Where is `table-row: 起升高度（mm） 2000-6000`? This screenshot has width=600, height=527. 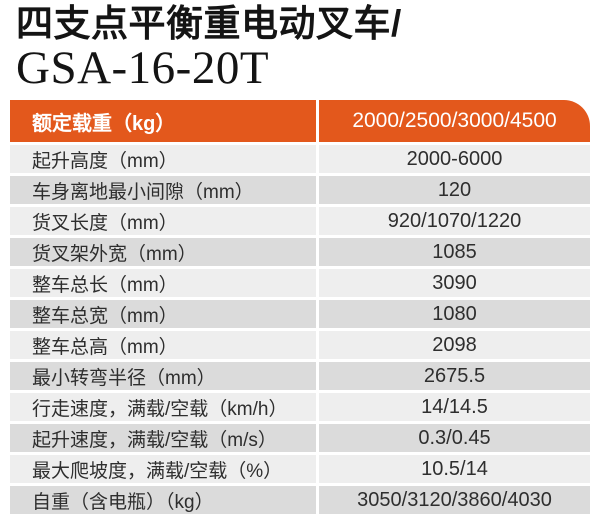 table-row: 起升高度（mm） 2000-6000 is located at coordinates (300, 159).